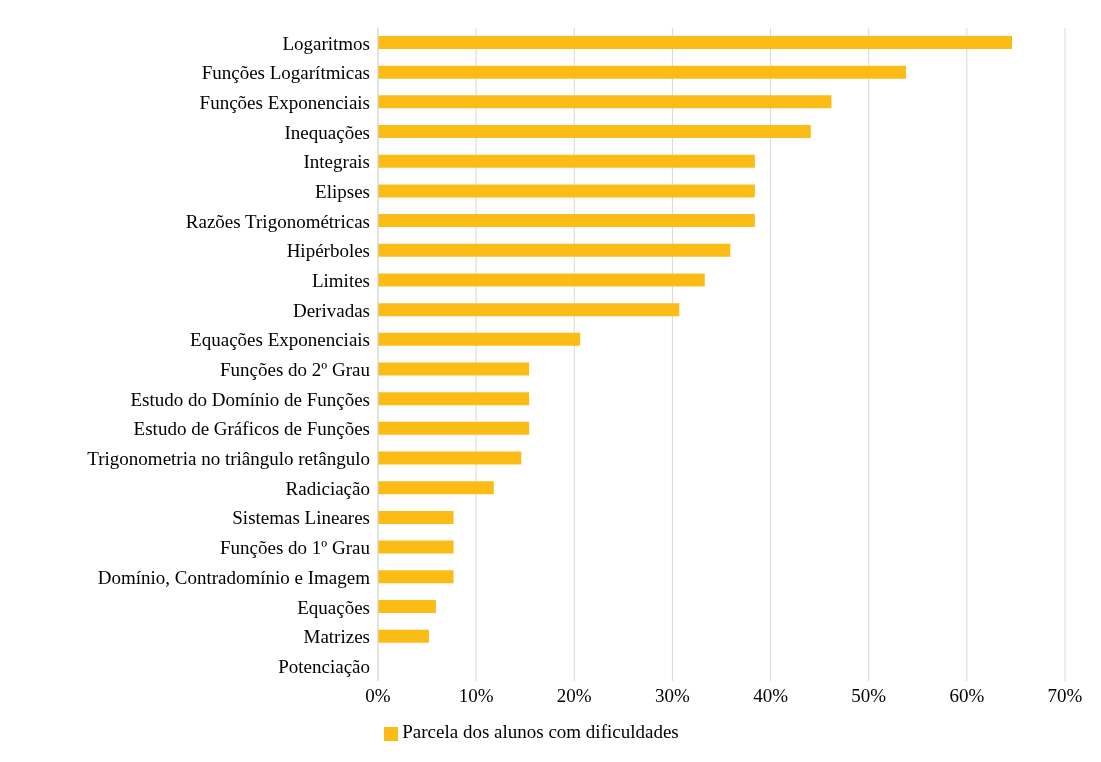 The image size is (1101, 762). What do you see at coordinates (540, 731) in the screenshot?
I see `legend-label: Parcela dos alunos com dificuldades` at bounding box center [540, 731].